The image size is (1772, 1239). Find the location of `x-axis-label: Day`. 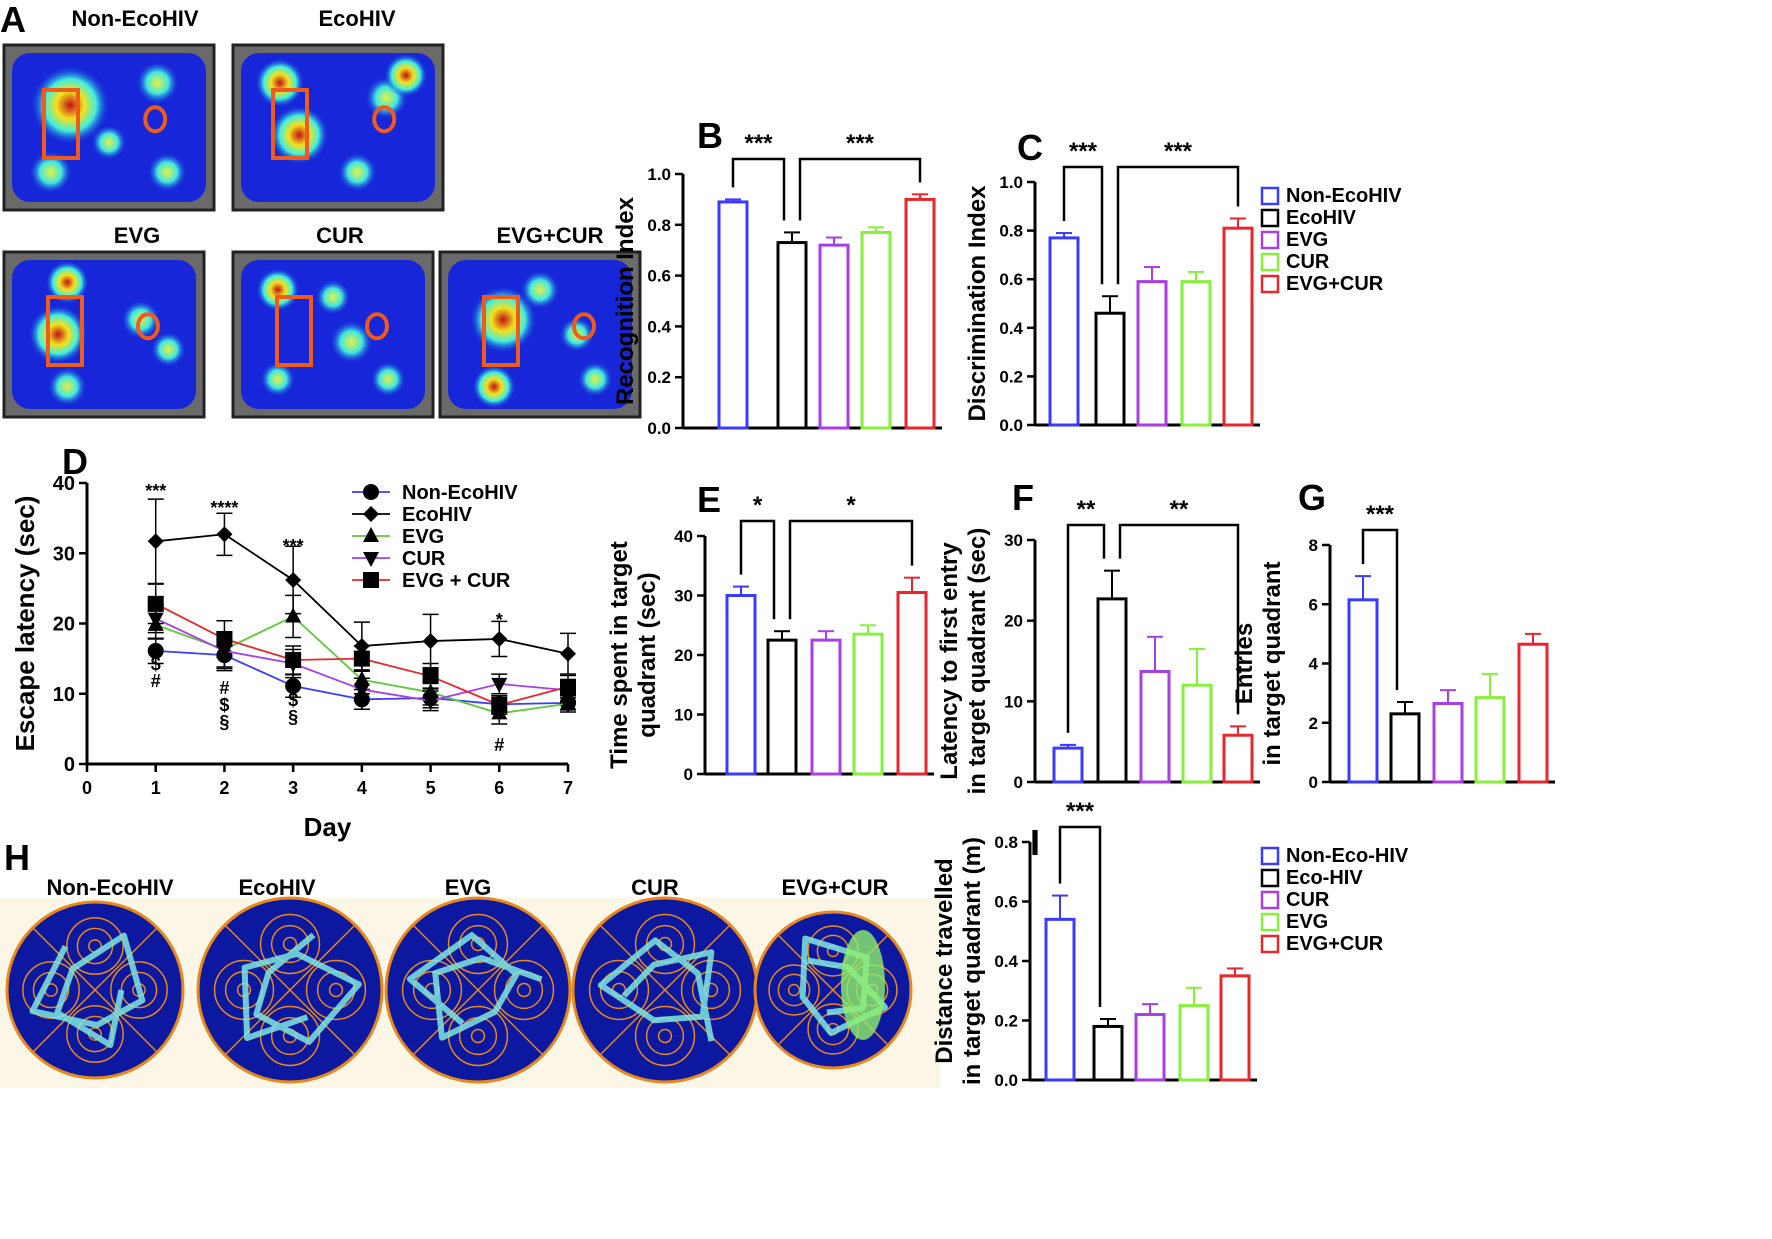

x-axis-label: Day is located at coordinates (328, 827).